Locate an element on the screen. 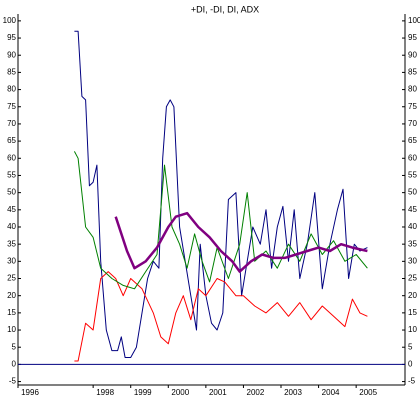 This screenshot has height=400, width=420. y-tick-label: 80 is located at coordinates (11, 89).